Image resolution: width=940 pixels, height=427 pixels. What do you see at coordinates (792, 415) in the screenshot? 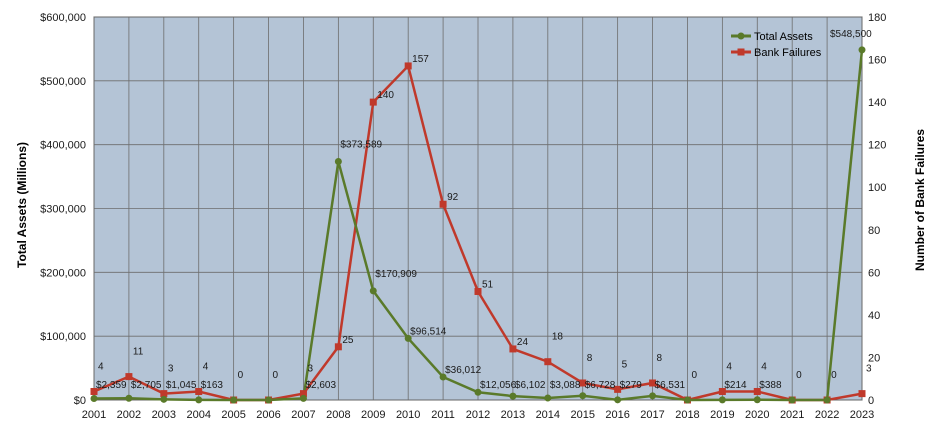
I see `x-tick-label: 2021` at bounding box center [792, 415].